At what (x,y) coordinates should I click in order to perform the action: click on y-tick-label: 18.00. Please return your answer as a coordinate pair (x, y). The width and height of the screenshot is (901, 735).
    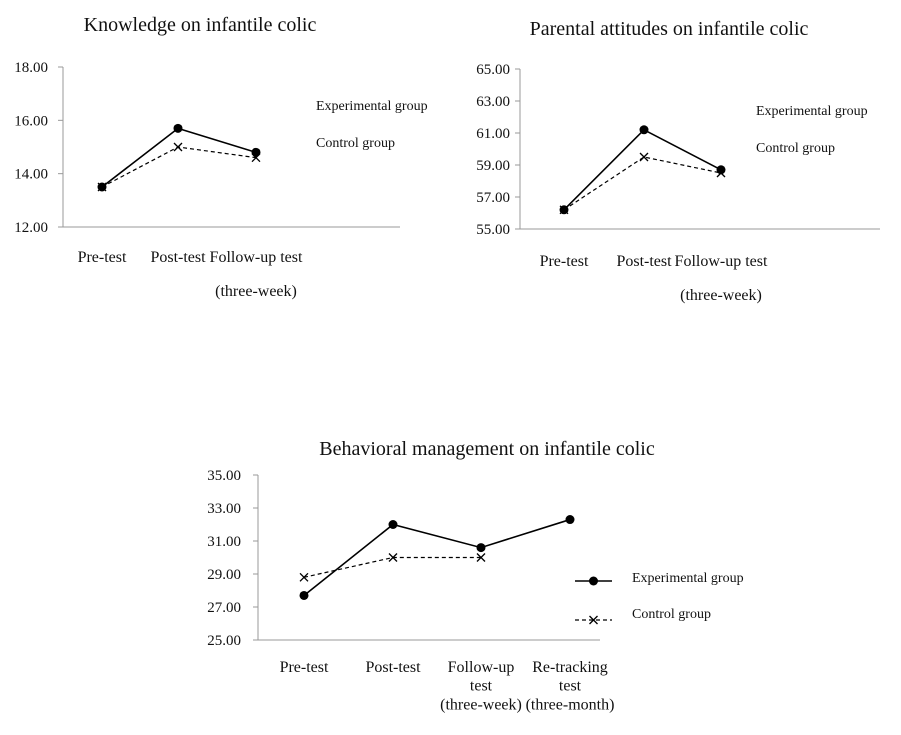
    Looking at the image, I should click on (31, 68).